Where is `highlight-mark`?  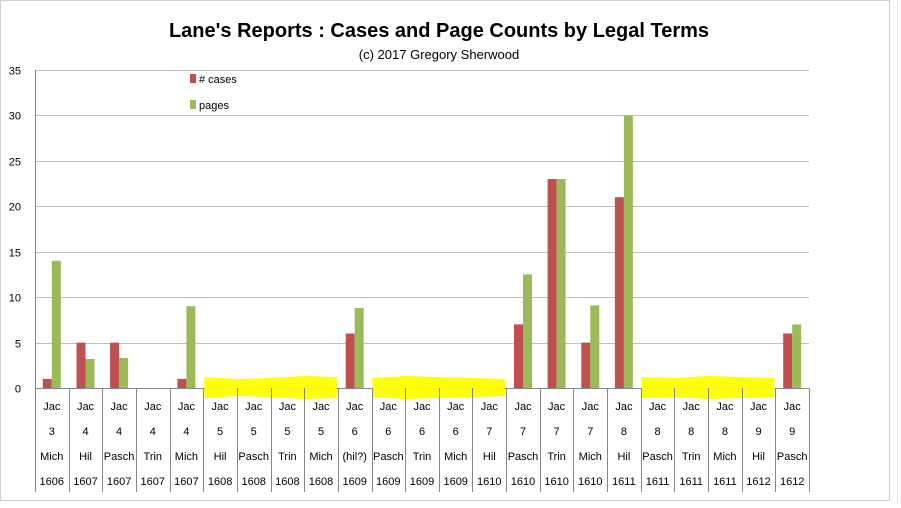 highlight-mark is located at coordinates (270, 387).